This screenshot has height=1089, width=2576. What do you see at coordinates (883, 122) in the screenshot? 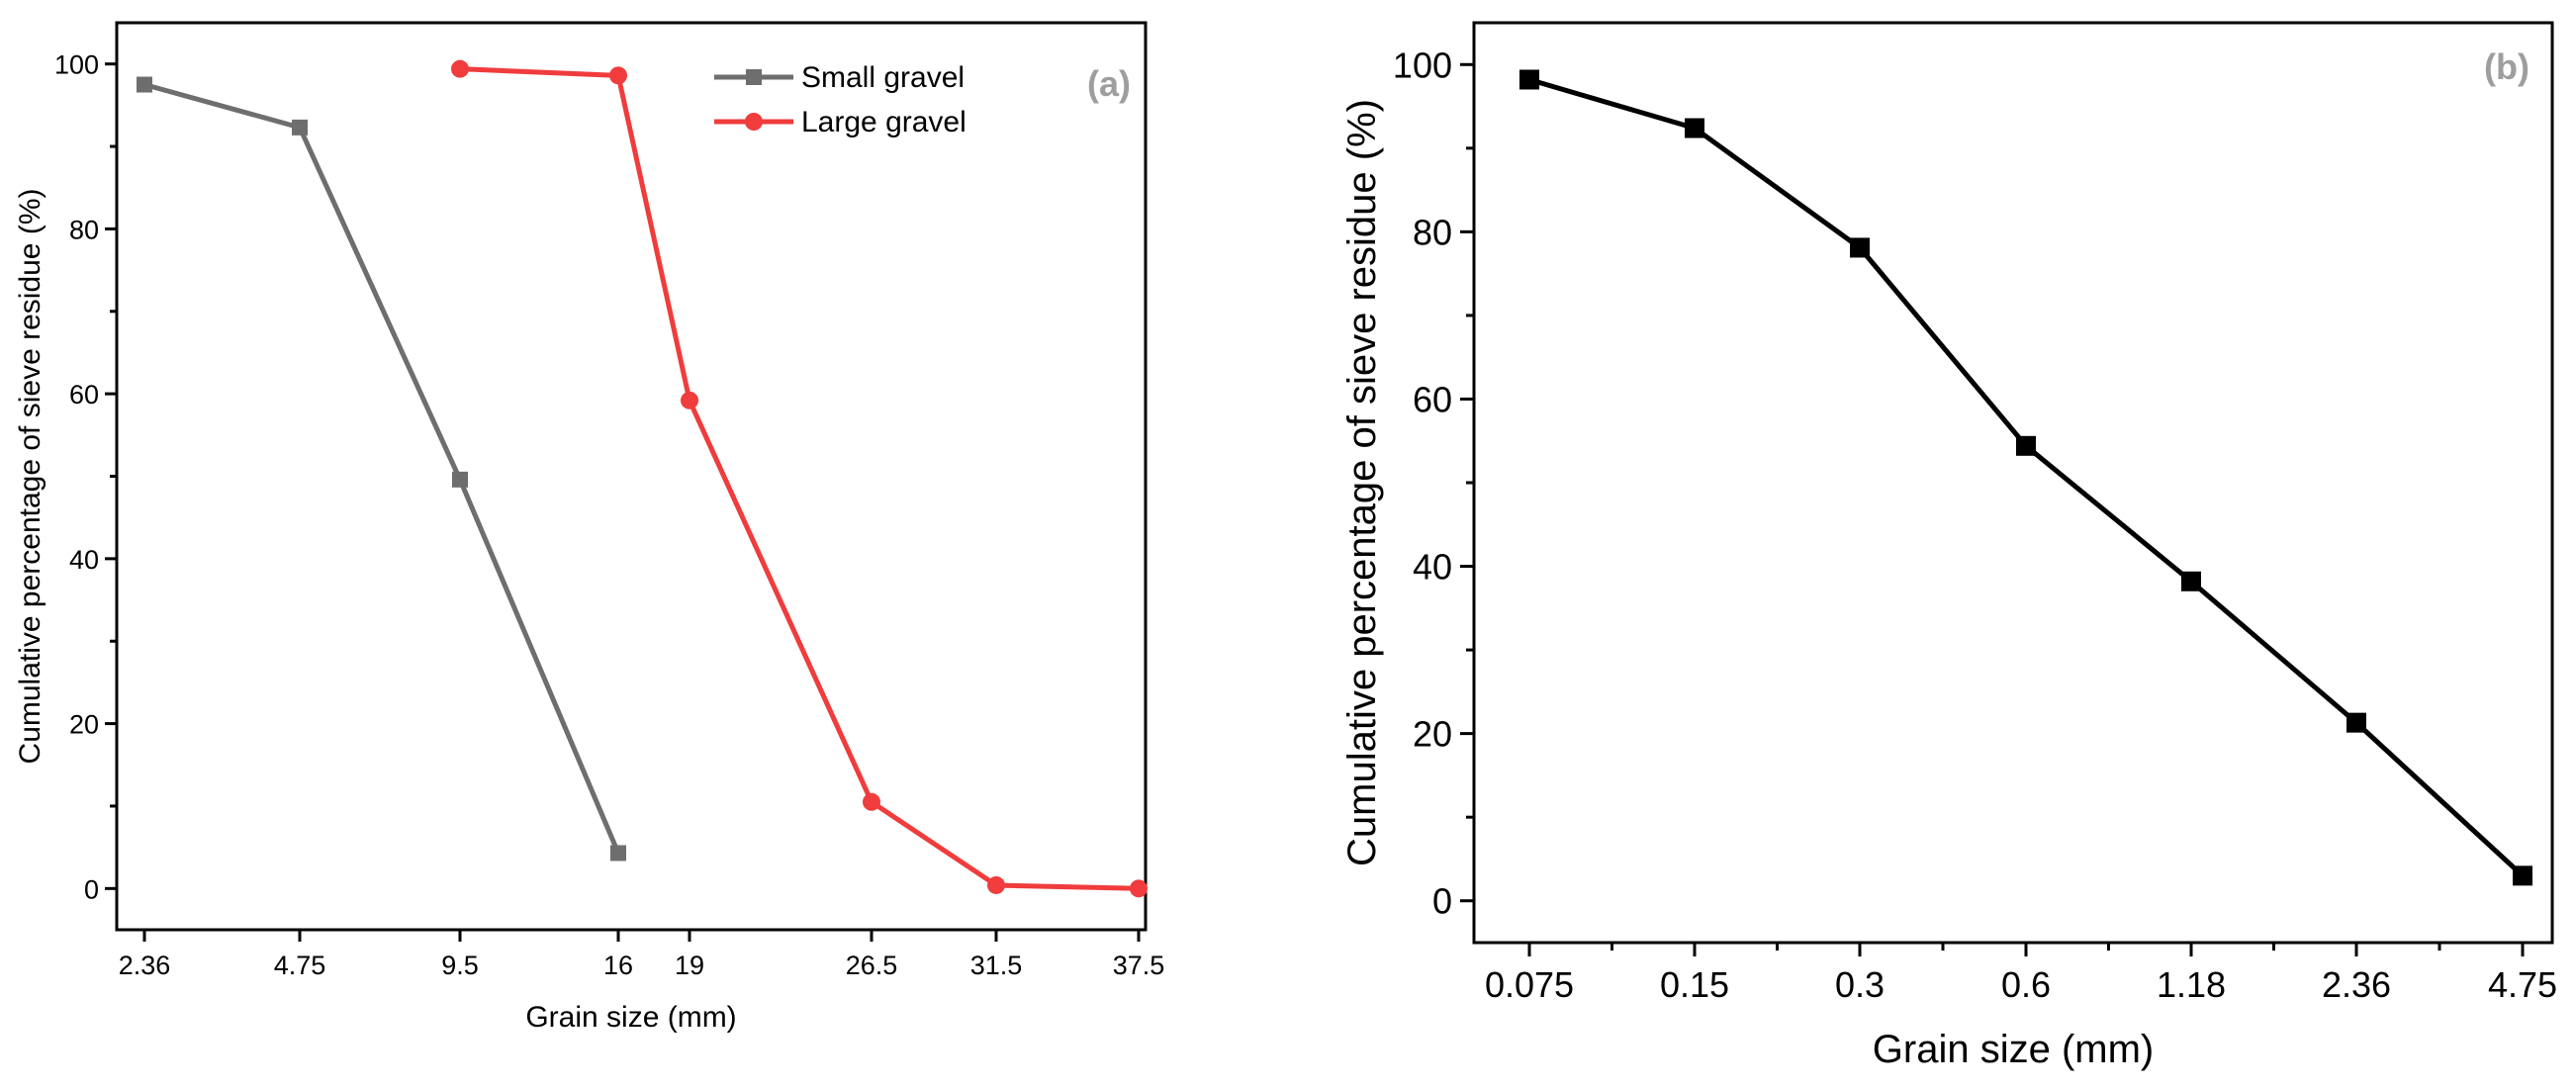
I see `legend-label: Large gravel` at bounding box center [883, 122].